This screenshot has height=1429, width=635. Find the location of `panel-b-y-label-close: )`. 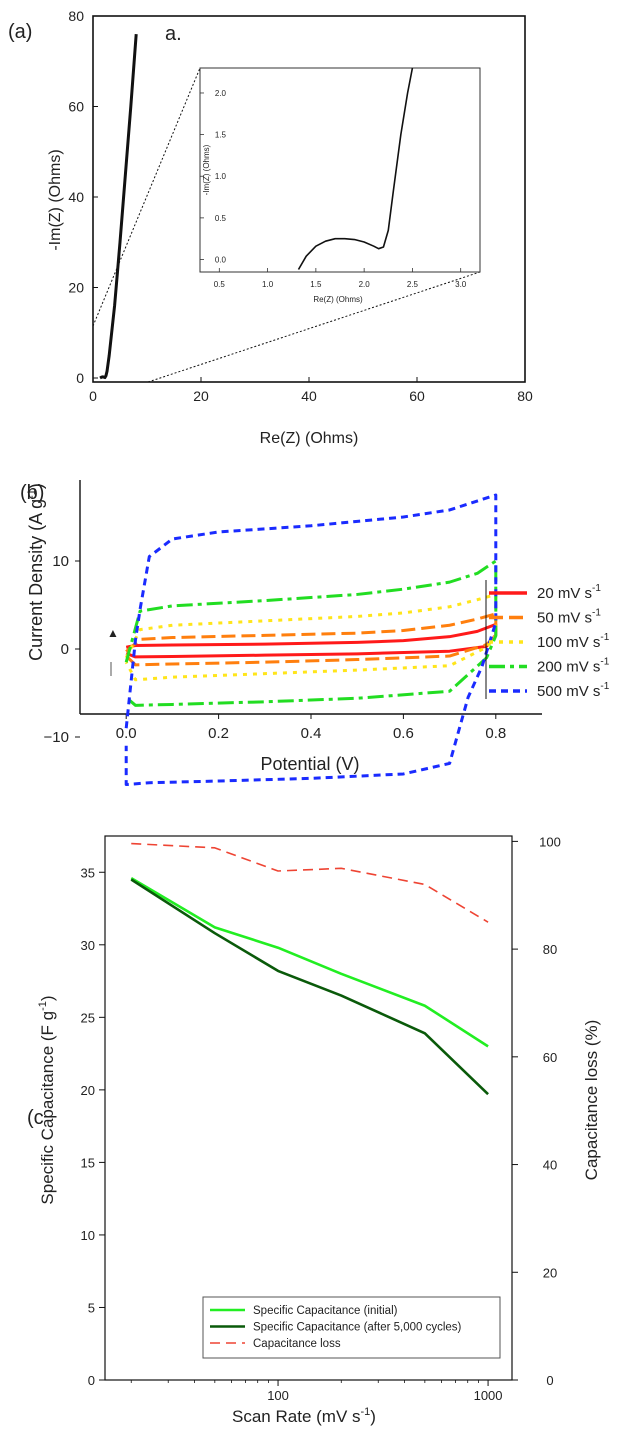

panel-b-y-label-close: ) is located at coordinates (36, 486).